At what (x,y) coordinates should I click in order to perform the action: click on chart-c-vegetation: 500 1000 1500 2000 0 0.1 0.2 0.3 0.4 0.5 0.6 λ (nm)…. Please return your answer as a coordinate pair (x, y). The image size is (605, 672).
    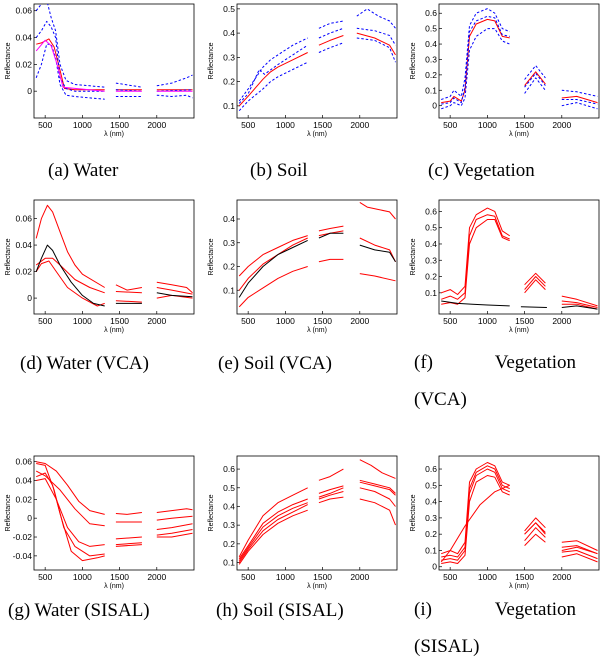
    Looking at the image, I should click on (505, 70).